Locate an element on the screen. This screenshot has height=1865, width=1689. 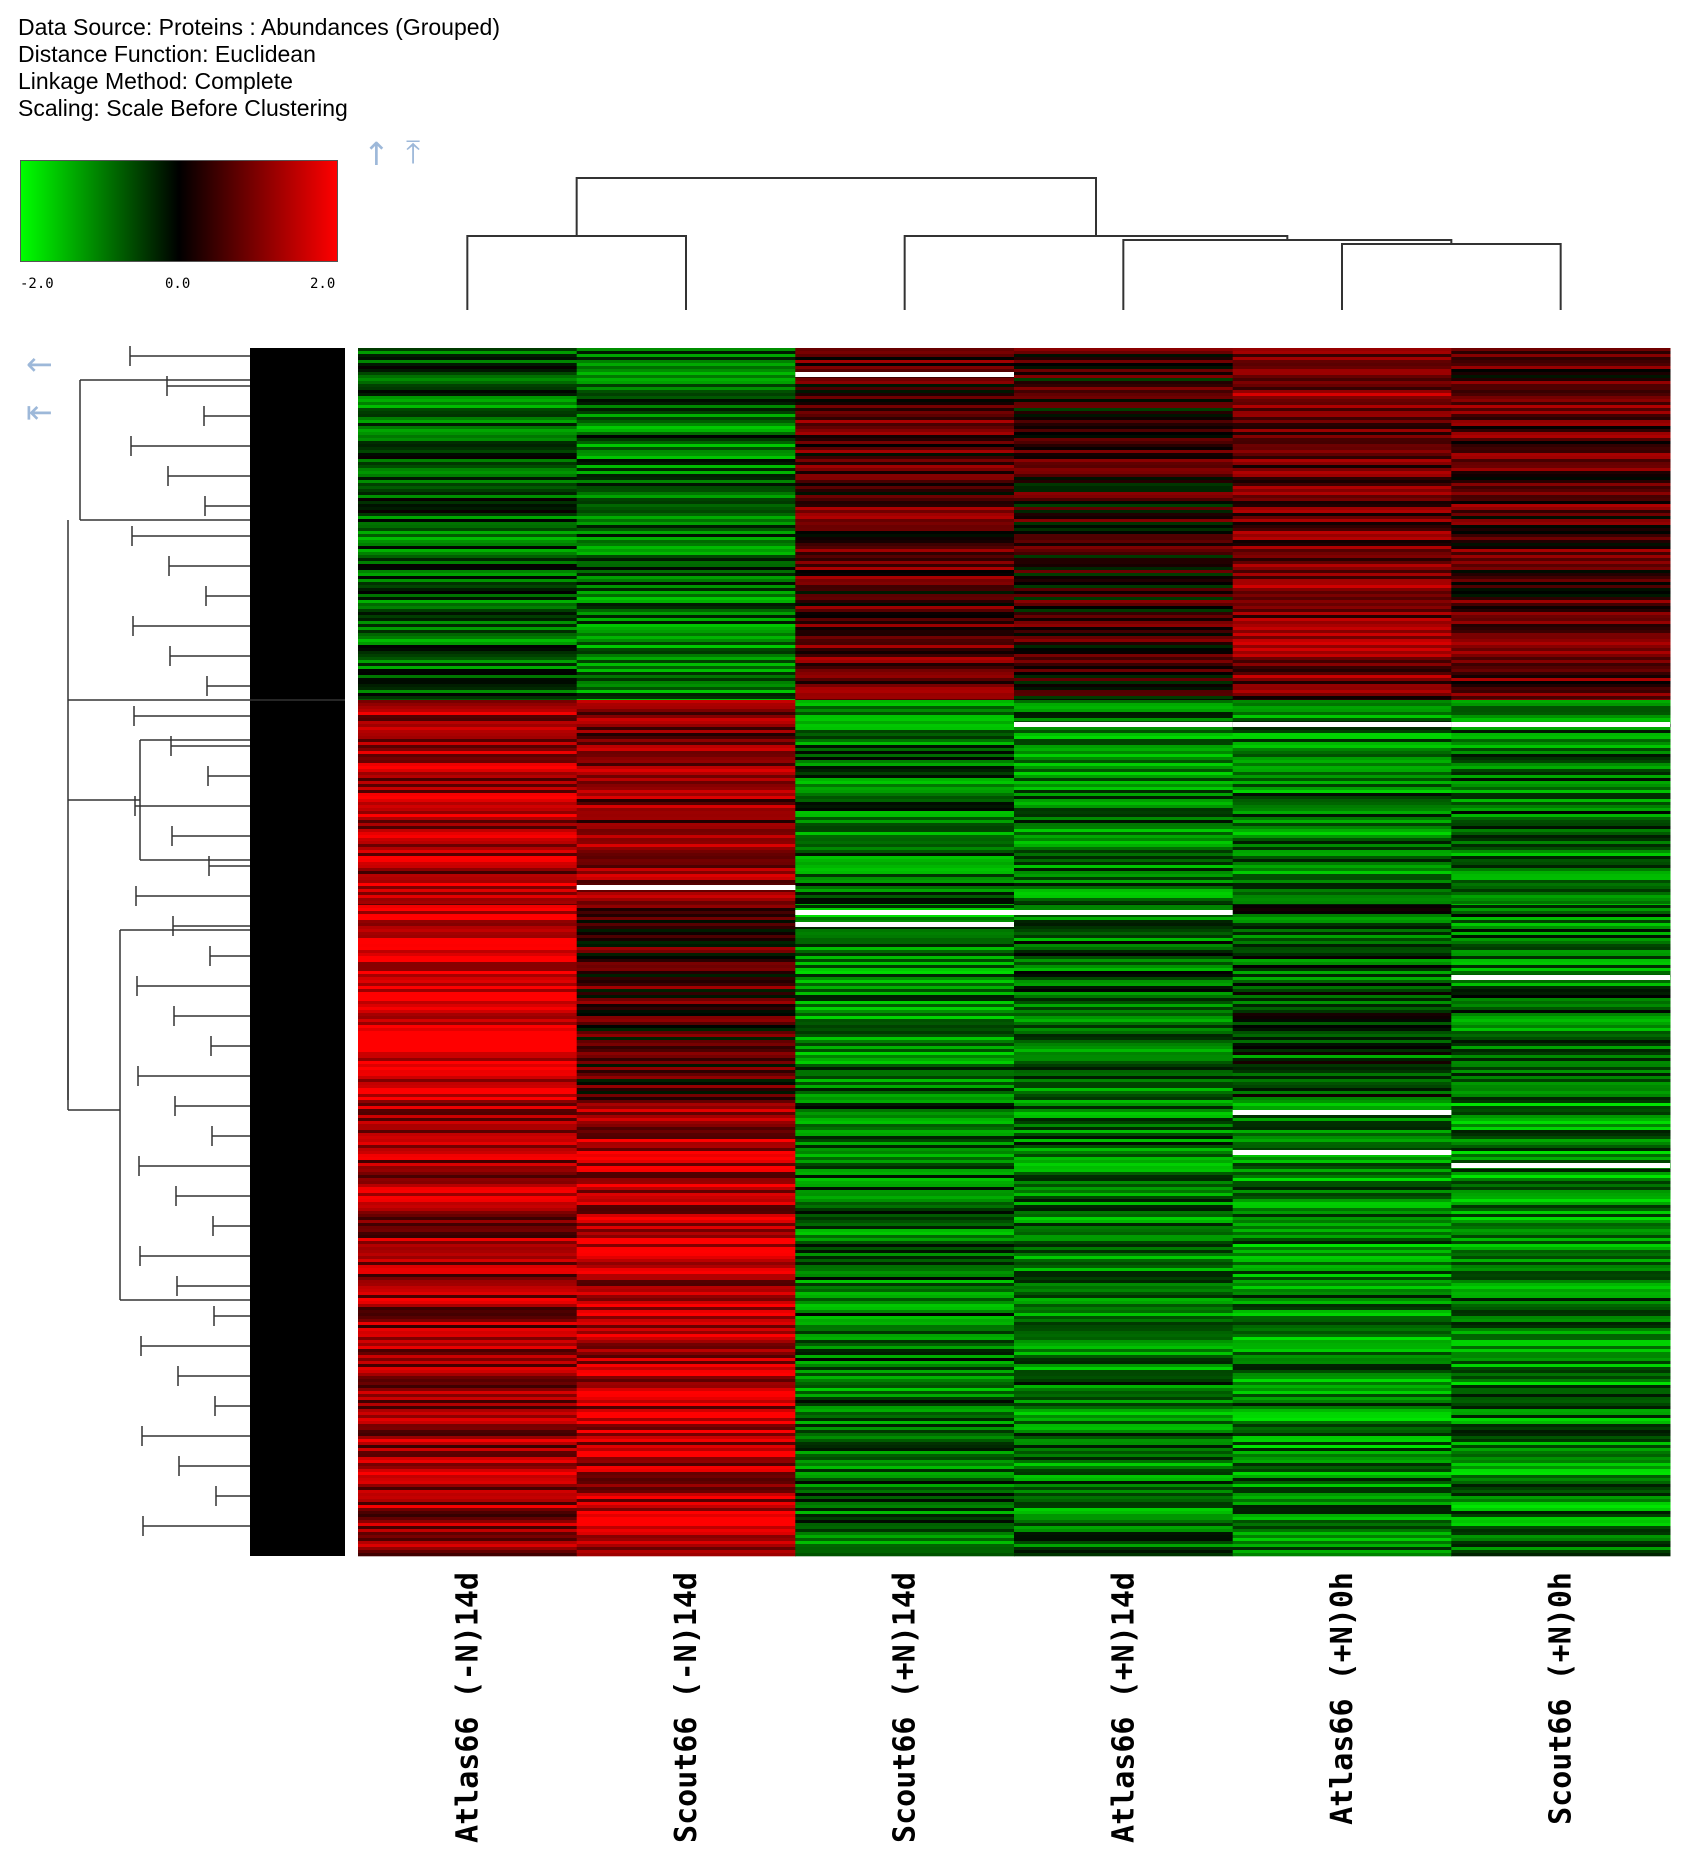
row-dendrogram is located at coordinates (206, 951).